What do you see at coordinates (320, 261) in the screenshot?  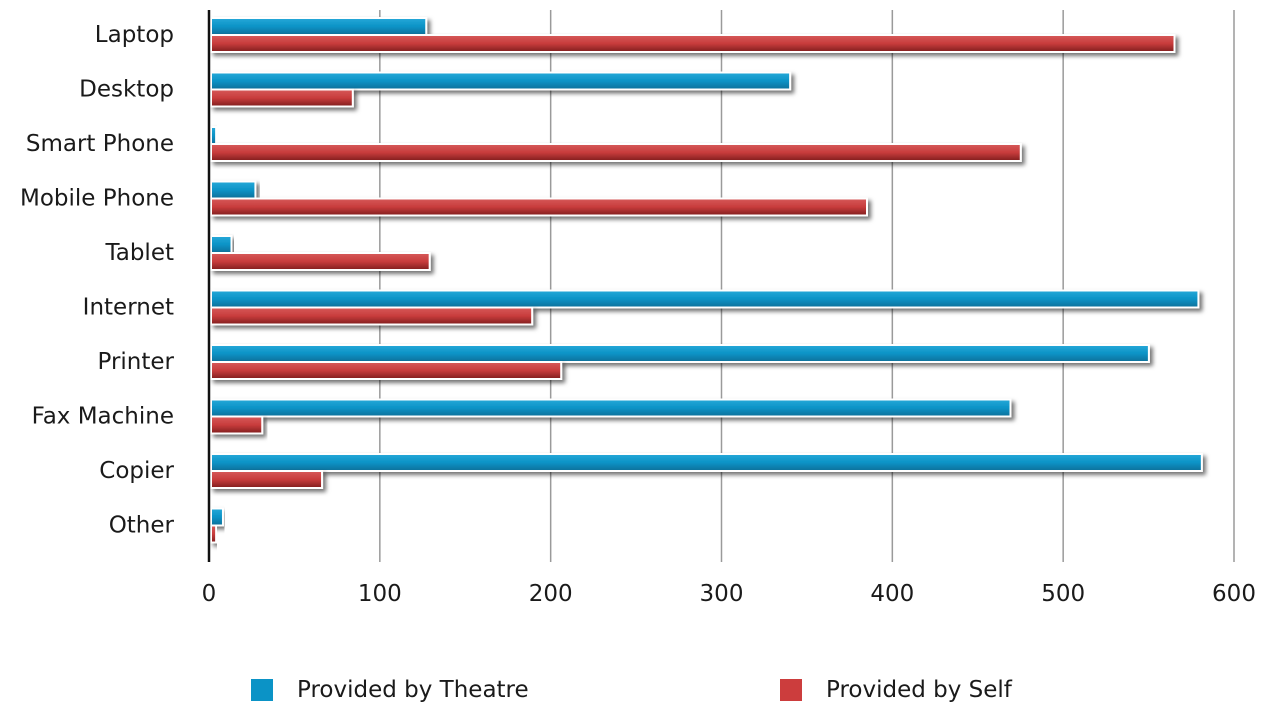 I see `bar-self-tablet` at bounding box center [320, 261].